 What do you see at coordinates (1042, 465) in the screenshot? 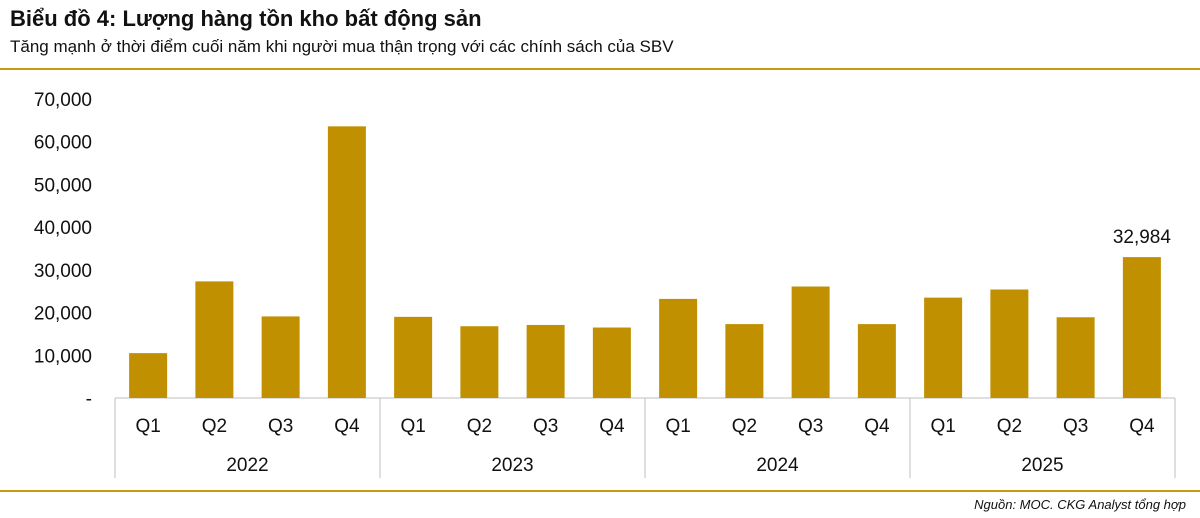
I see `x-group-label: 2025` at bounding box center [1042, 465].